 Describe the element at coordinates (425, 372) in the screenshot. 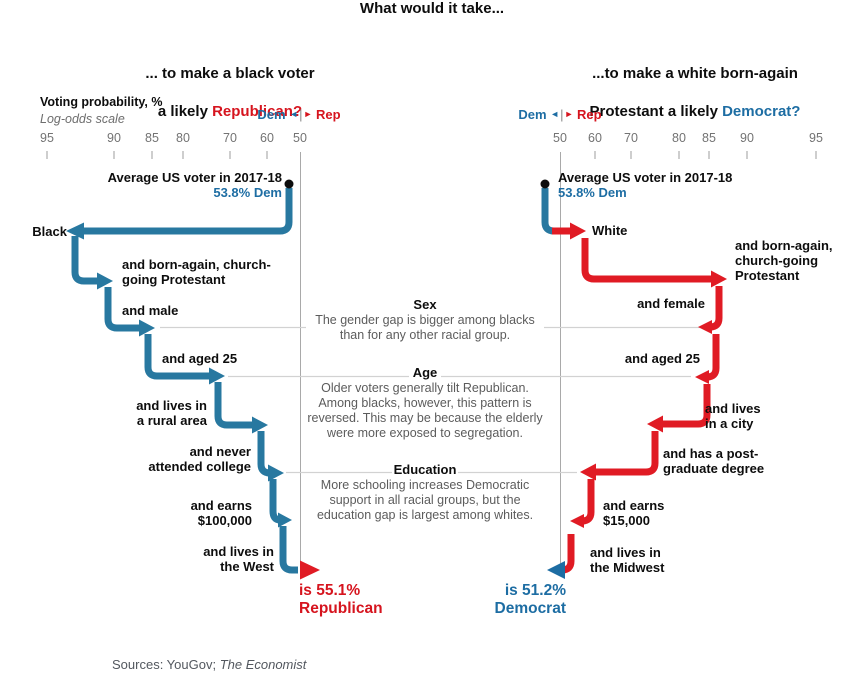

I see `annotation-age-heading: Age` at that location.